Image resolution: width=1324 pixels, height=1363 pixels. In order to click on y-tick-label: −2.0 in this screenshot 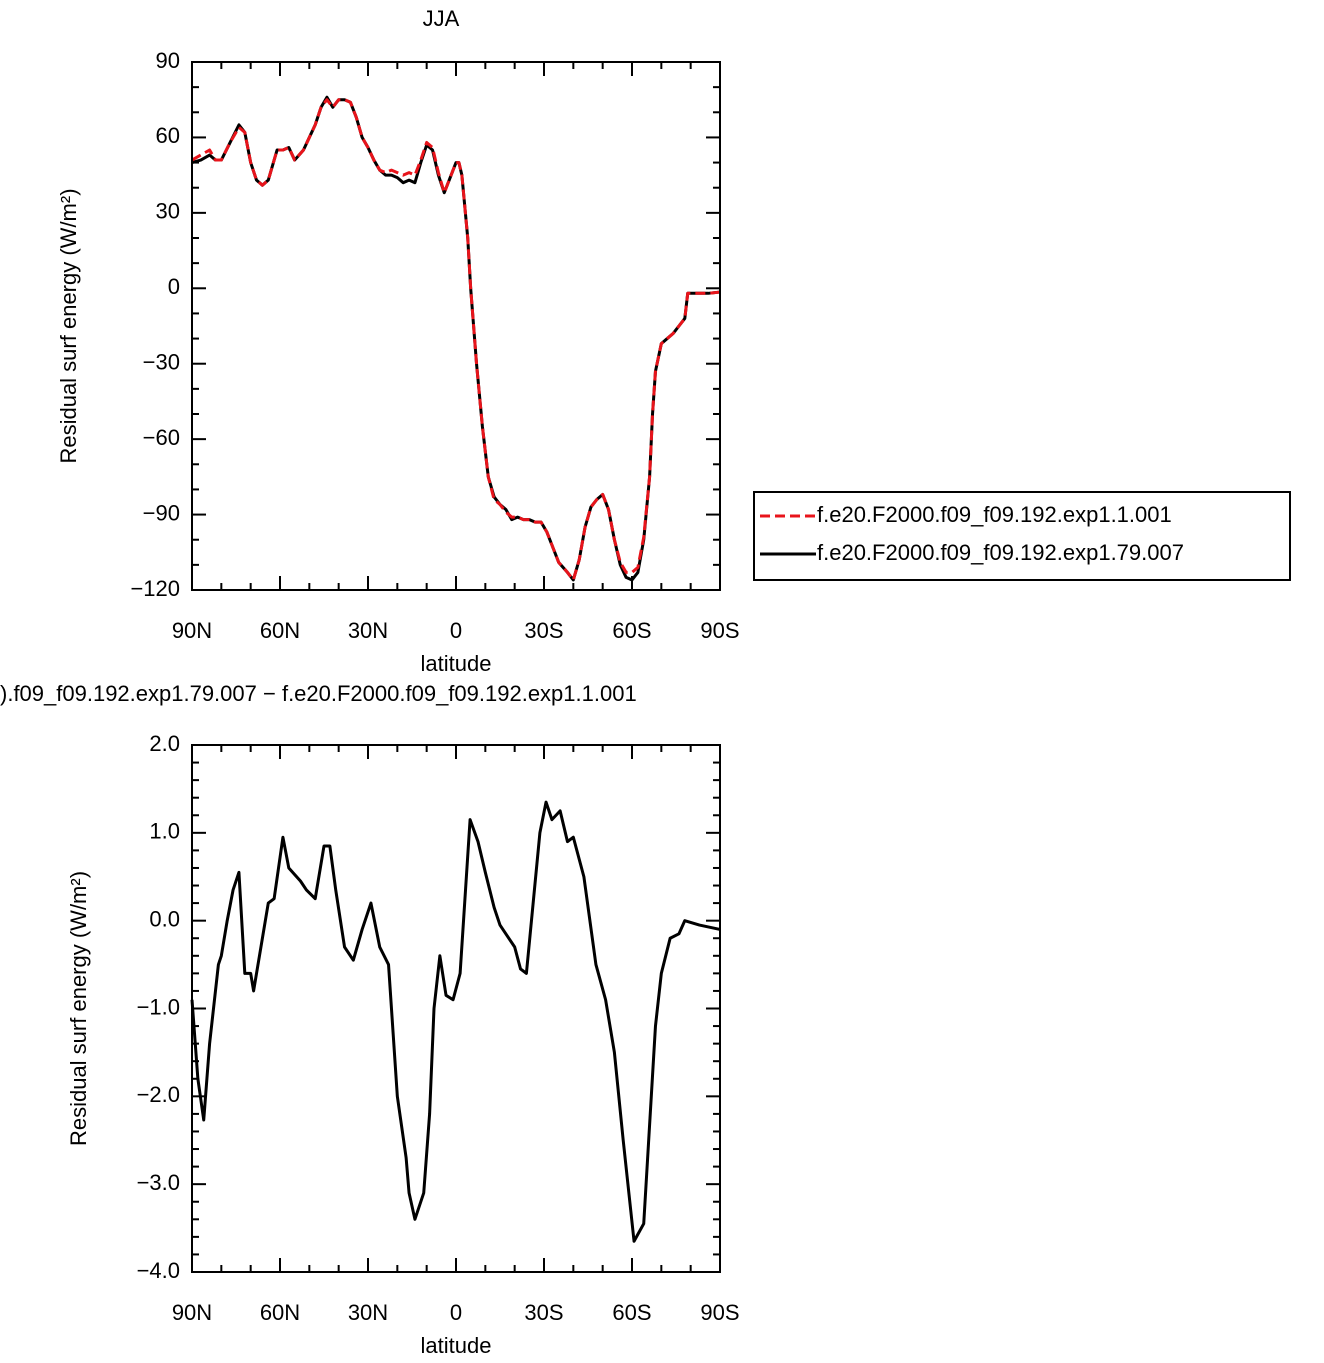, I will do `click(158, 1094)`.